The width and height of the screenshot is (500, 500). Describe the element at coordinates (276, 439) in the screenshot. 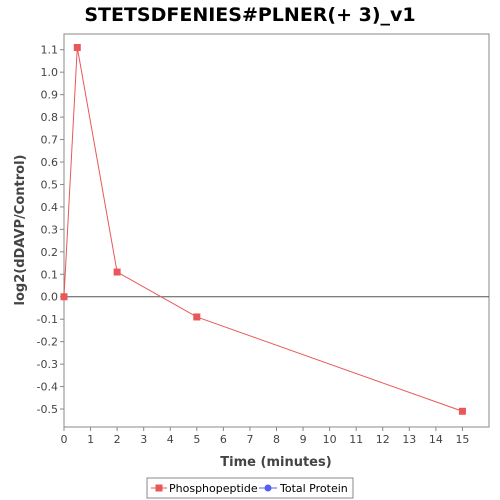

I see `x-tick-label: 8` at that location.